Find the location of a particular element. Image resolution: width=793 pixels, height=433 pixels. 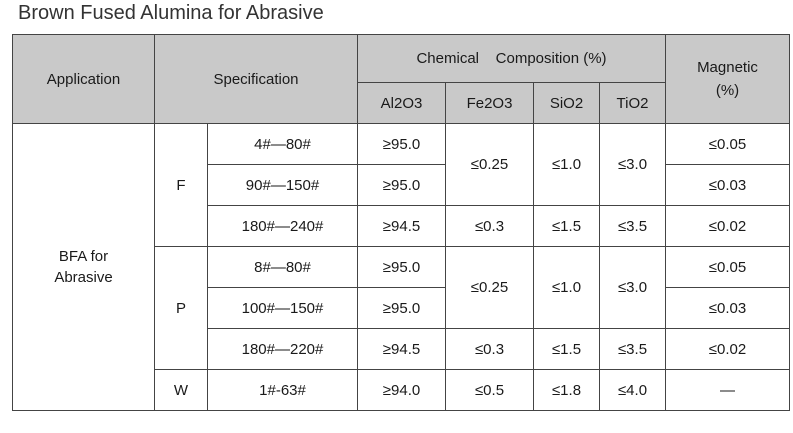

table-row: 180#—240# ≥94.5 ≤0.3 ≤1.5 ≤3.5 ≤0.02 is located at coordinates (401, 226).